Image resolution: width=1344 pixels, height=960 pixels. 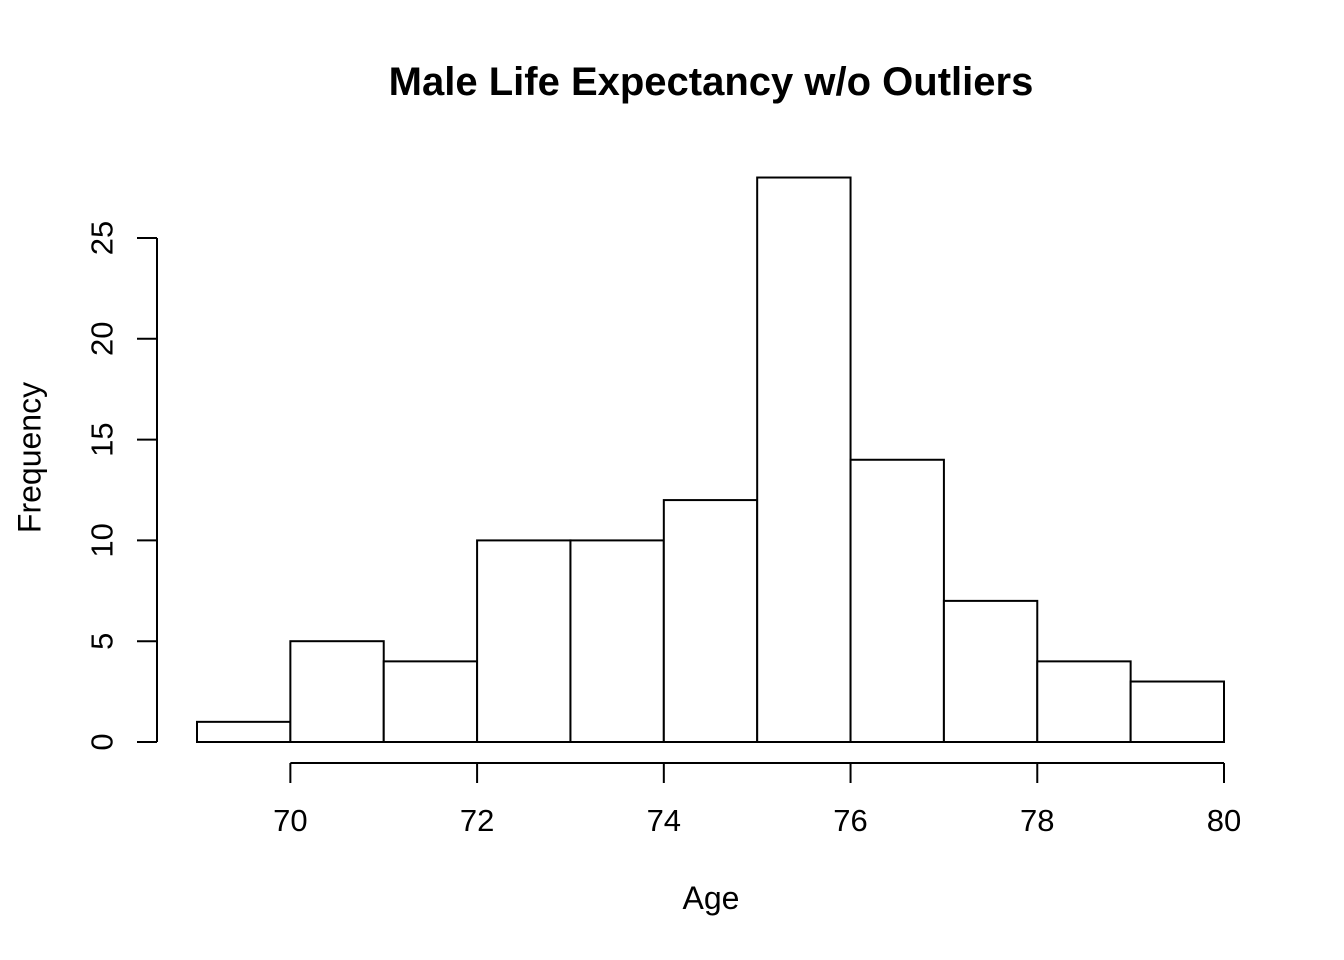 What do you see at coordinates (664, 820) in the screenshot?
I see `x-tick-label-74: 74` at bounding box center [664, 820].